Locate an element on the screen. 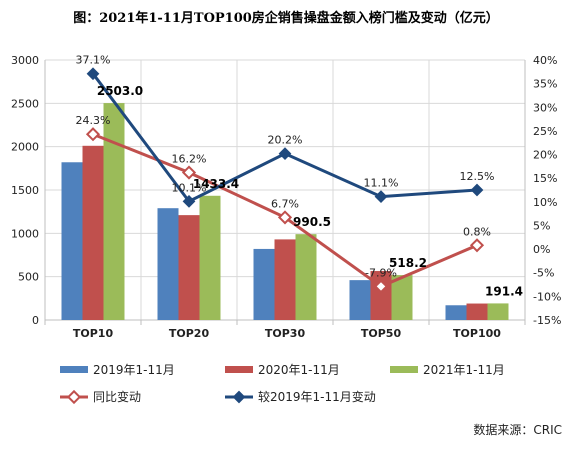  x-tick-label: TOP50 is located at coordinates (381, 333).